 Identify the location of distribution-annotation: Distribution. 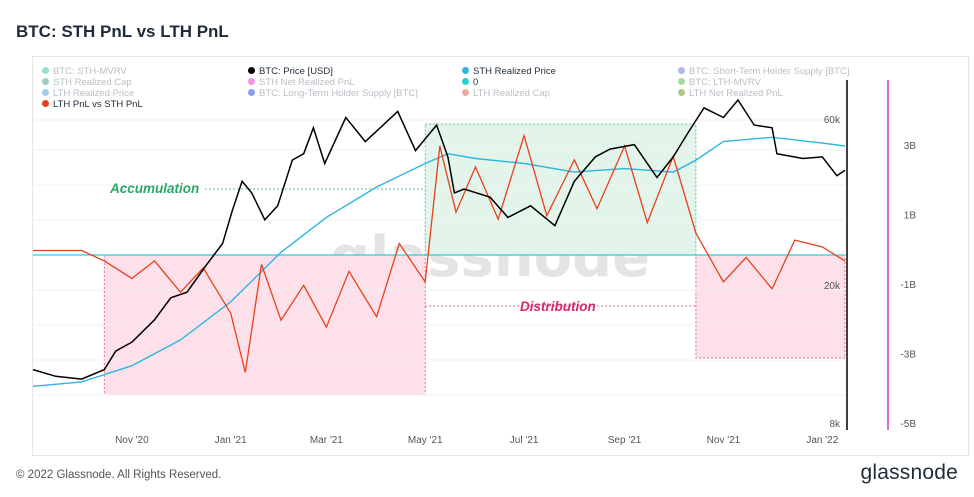
(558, 306).